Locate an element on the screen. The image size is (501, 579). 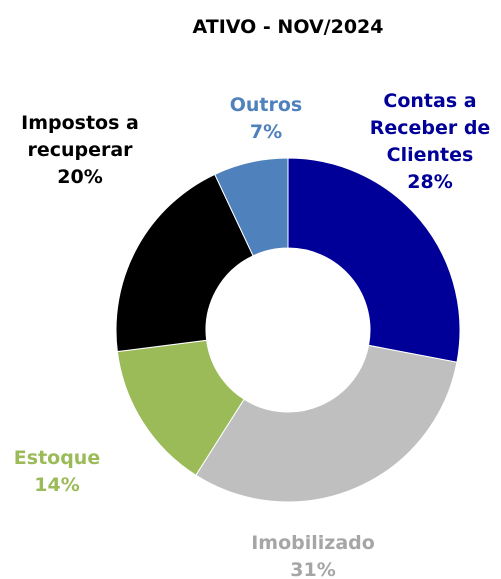
value-label: 20% is located at coordinates (80, 177).